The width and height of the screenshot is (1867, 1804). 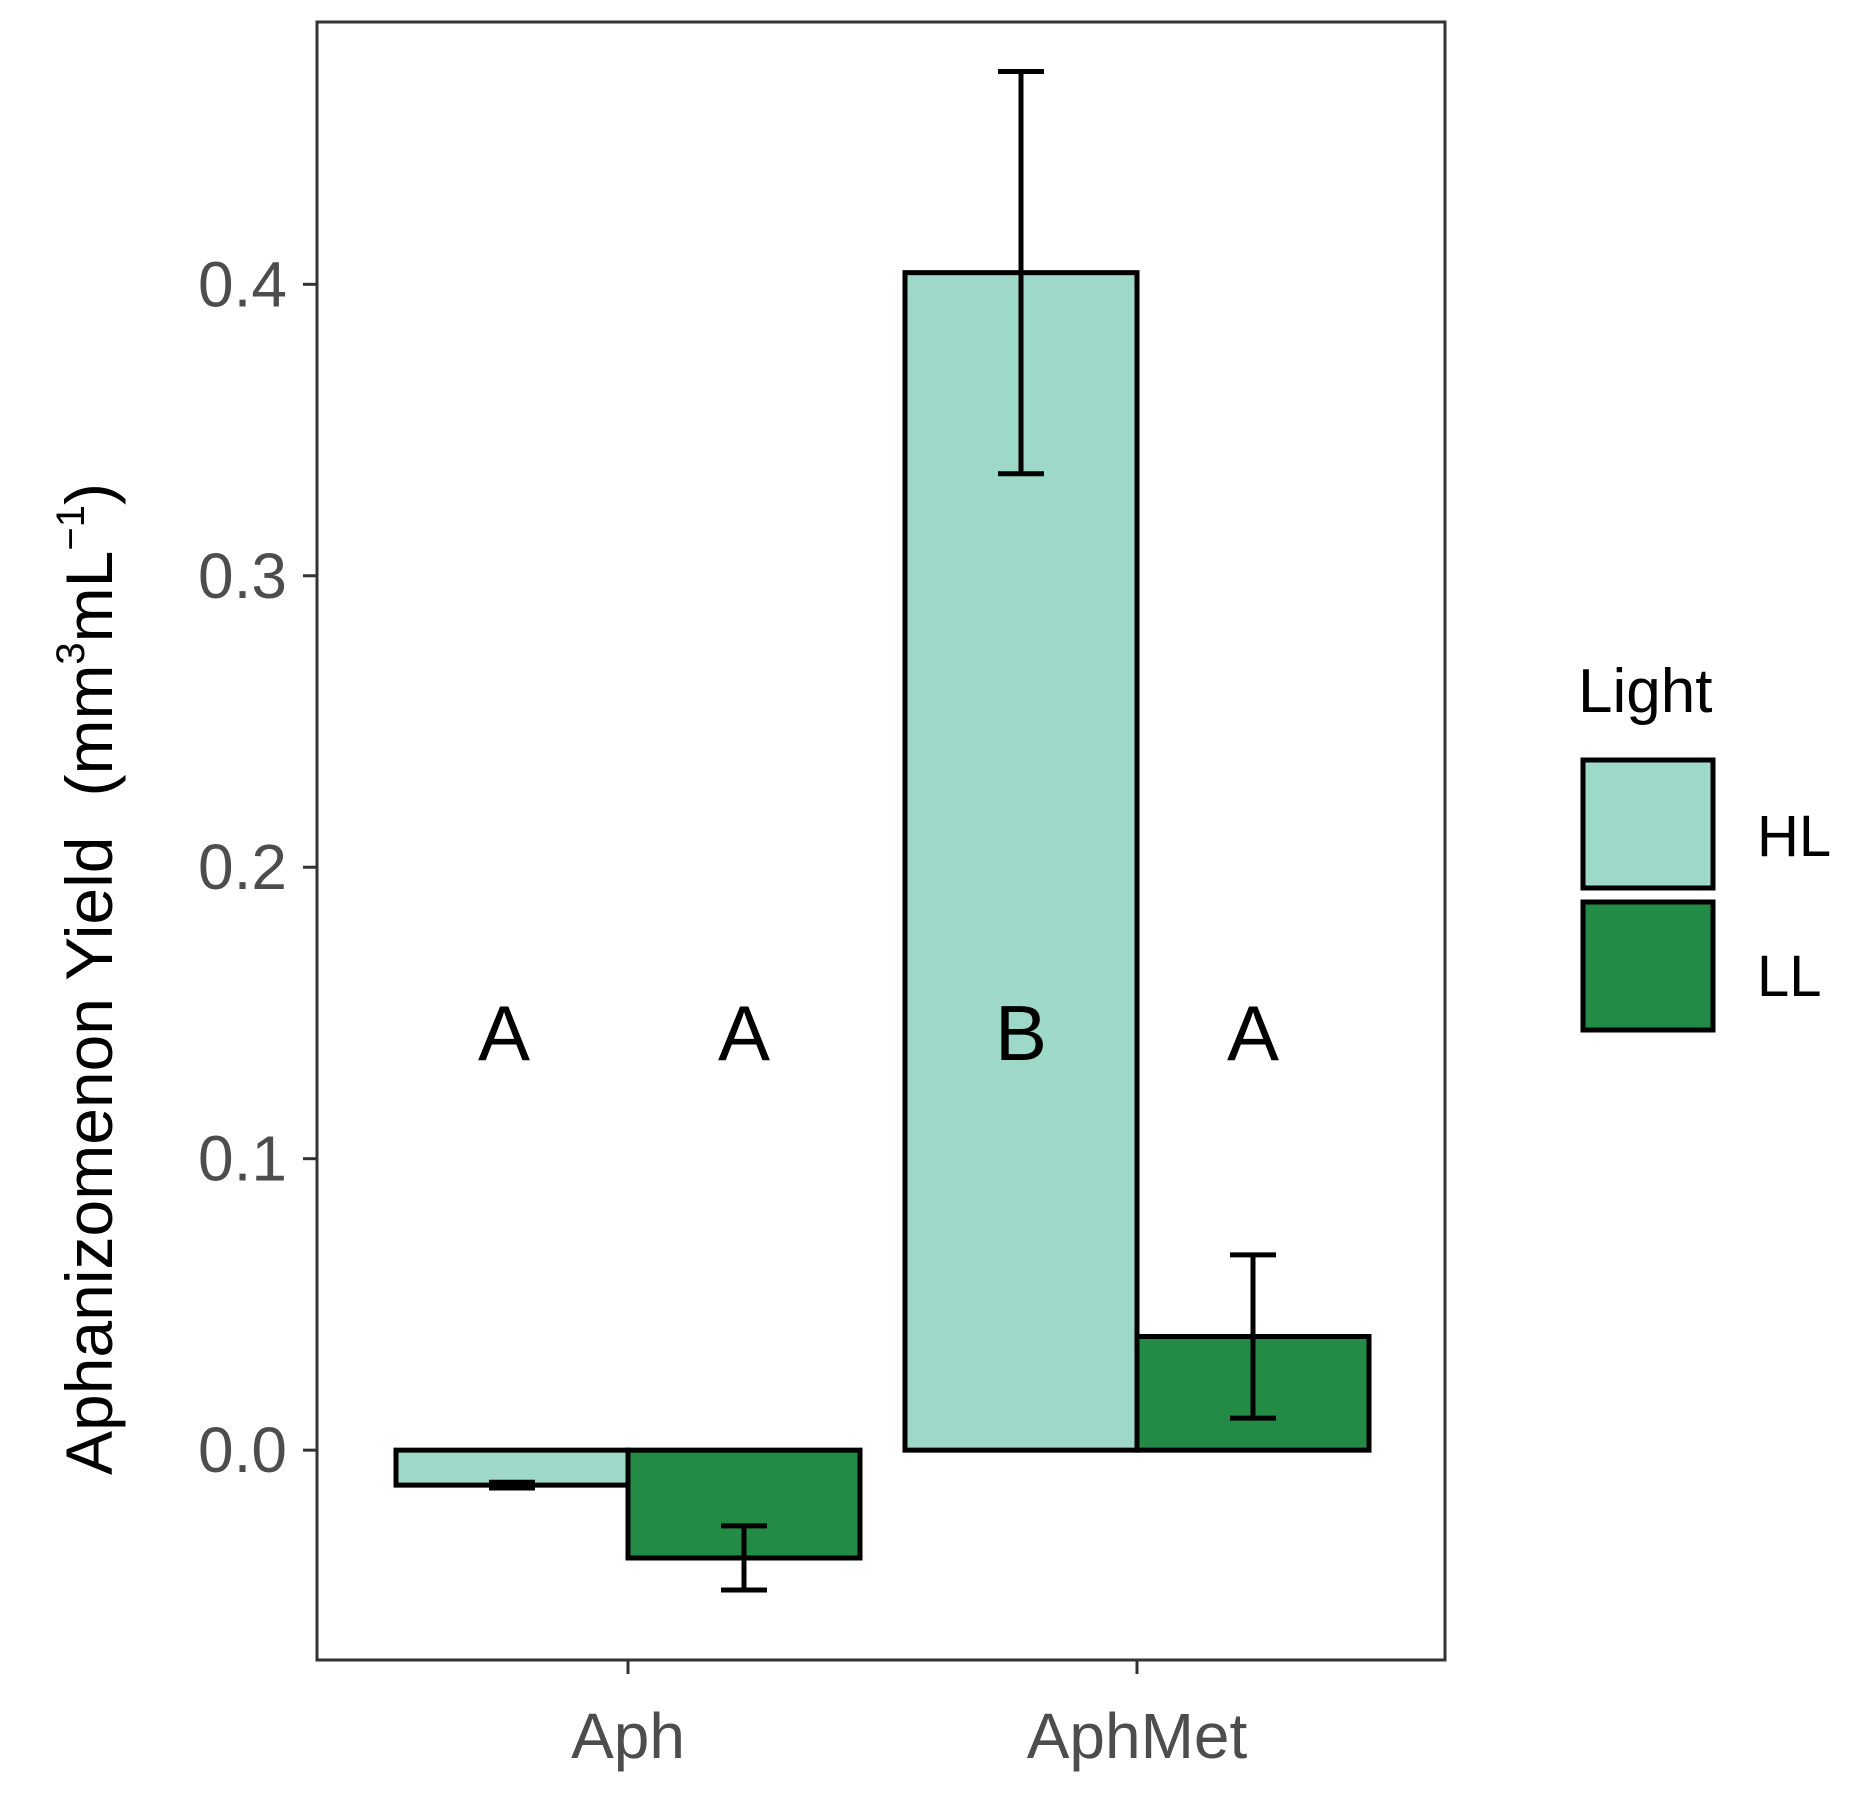 What do you see at coordinates (1021, 273) in the screenshot?
I see `error-bar-hl-aphmet` at bounding box center [1021, 273].